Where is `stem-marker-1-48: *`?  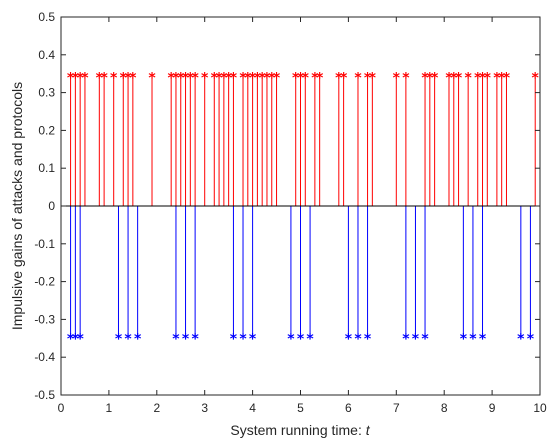 stem-marker-1-48: * is located at coordinates (454, 78).